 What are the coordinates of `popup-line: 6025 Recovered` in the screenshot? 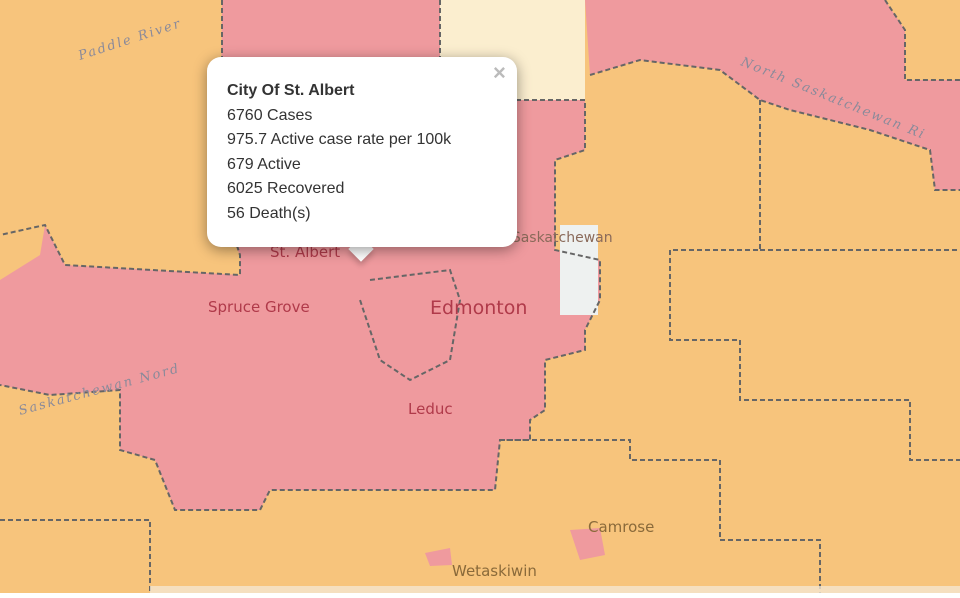 It's located at (286, 189).